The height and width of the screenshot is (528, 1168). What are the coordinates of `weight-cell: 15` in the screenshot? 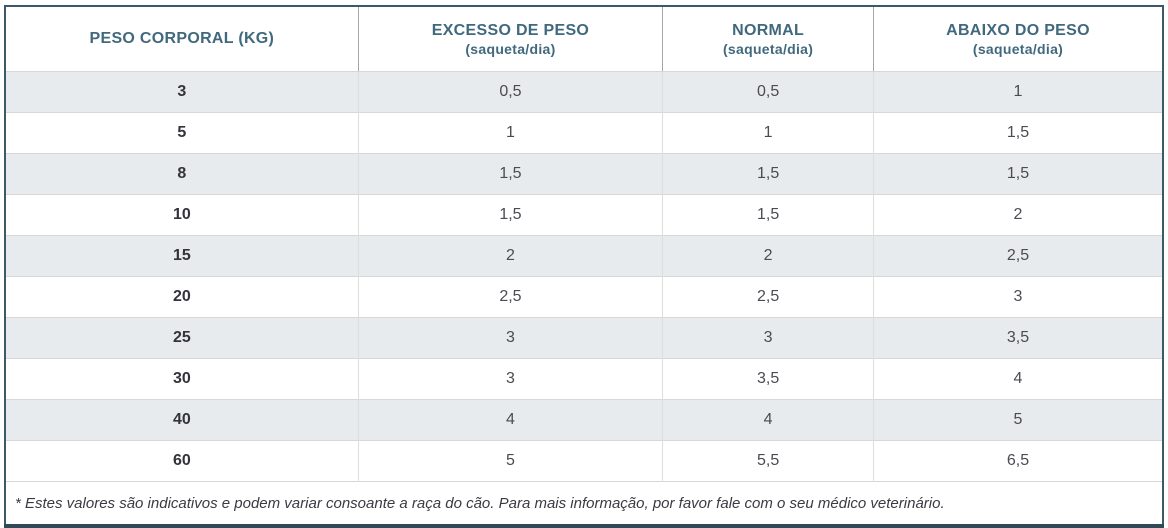 It's located at (182, 256).